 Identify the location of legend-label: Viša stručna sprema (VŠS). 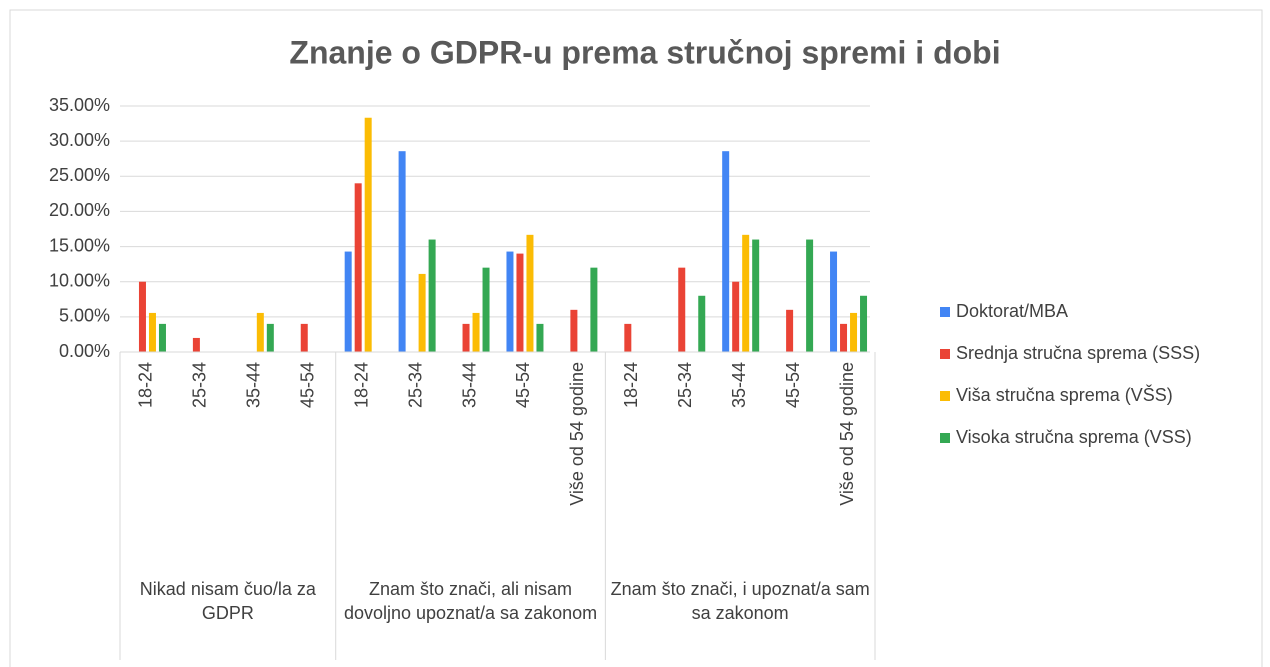
(1064, 394).